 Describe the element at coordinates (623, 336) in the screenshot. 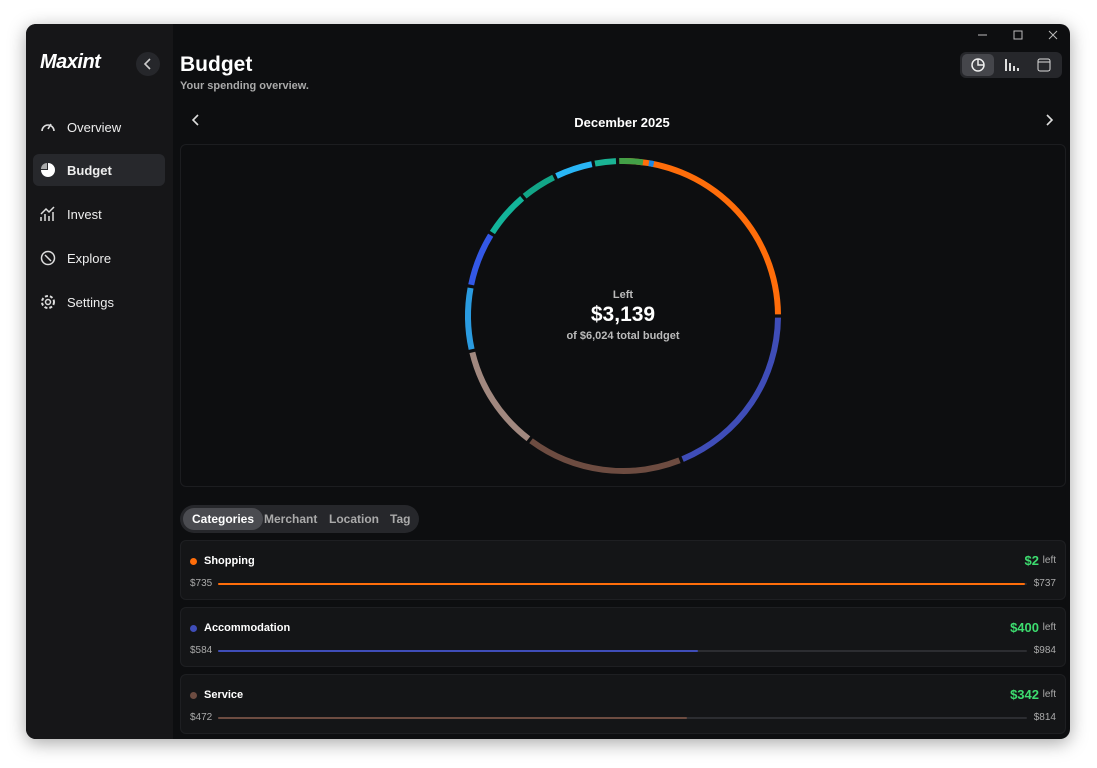

I see `summary-caption: of $6,024 total budget` at that location.